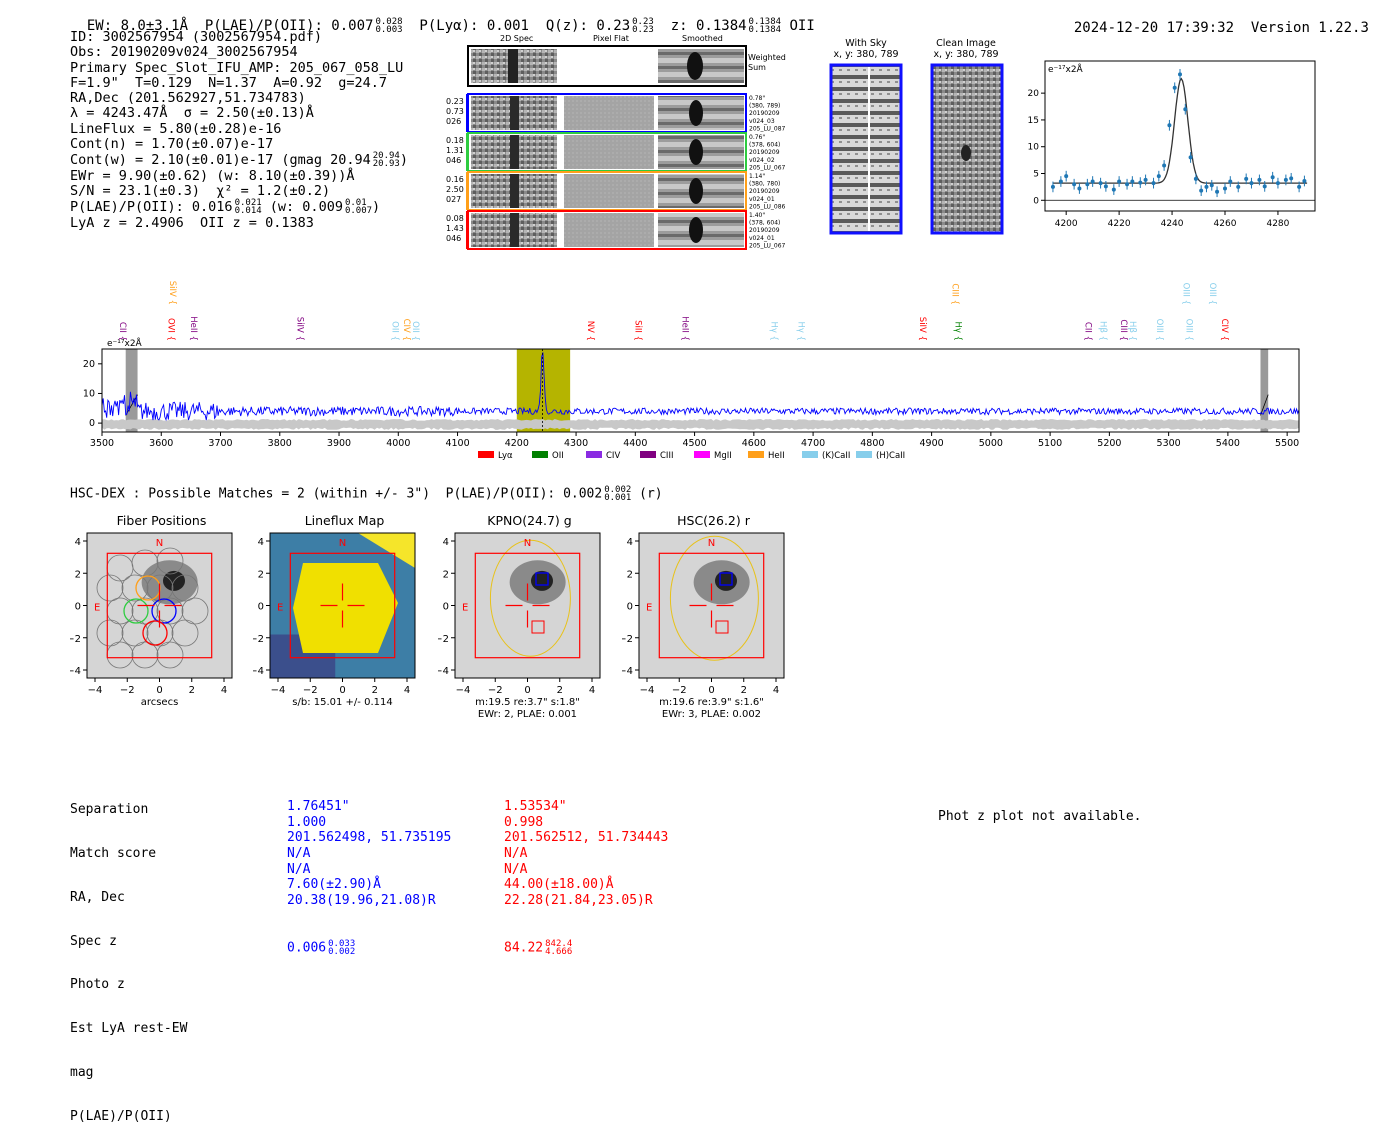 The image size is (1400, 1139). Describe the element at coordinates (1036, 201) in the screenshot. I see `fit-ytick-label: 0` at that location.